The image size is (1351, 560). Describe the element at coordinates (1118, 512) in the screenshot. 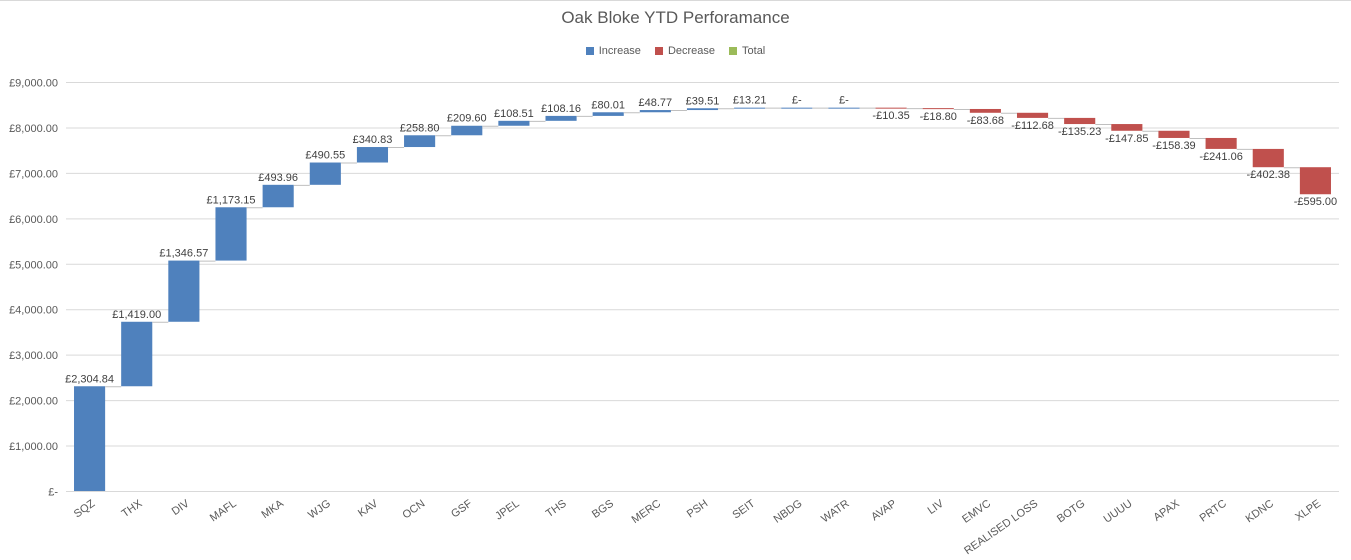

I see `x-tick-label-22: UUUU` at that location.